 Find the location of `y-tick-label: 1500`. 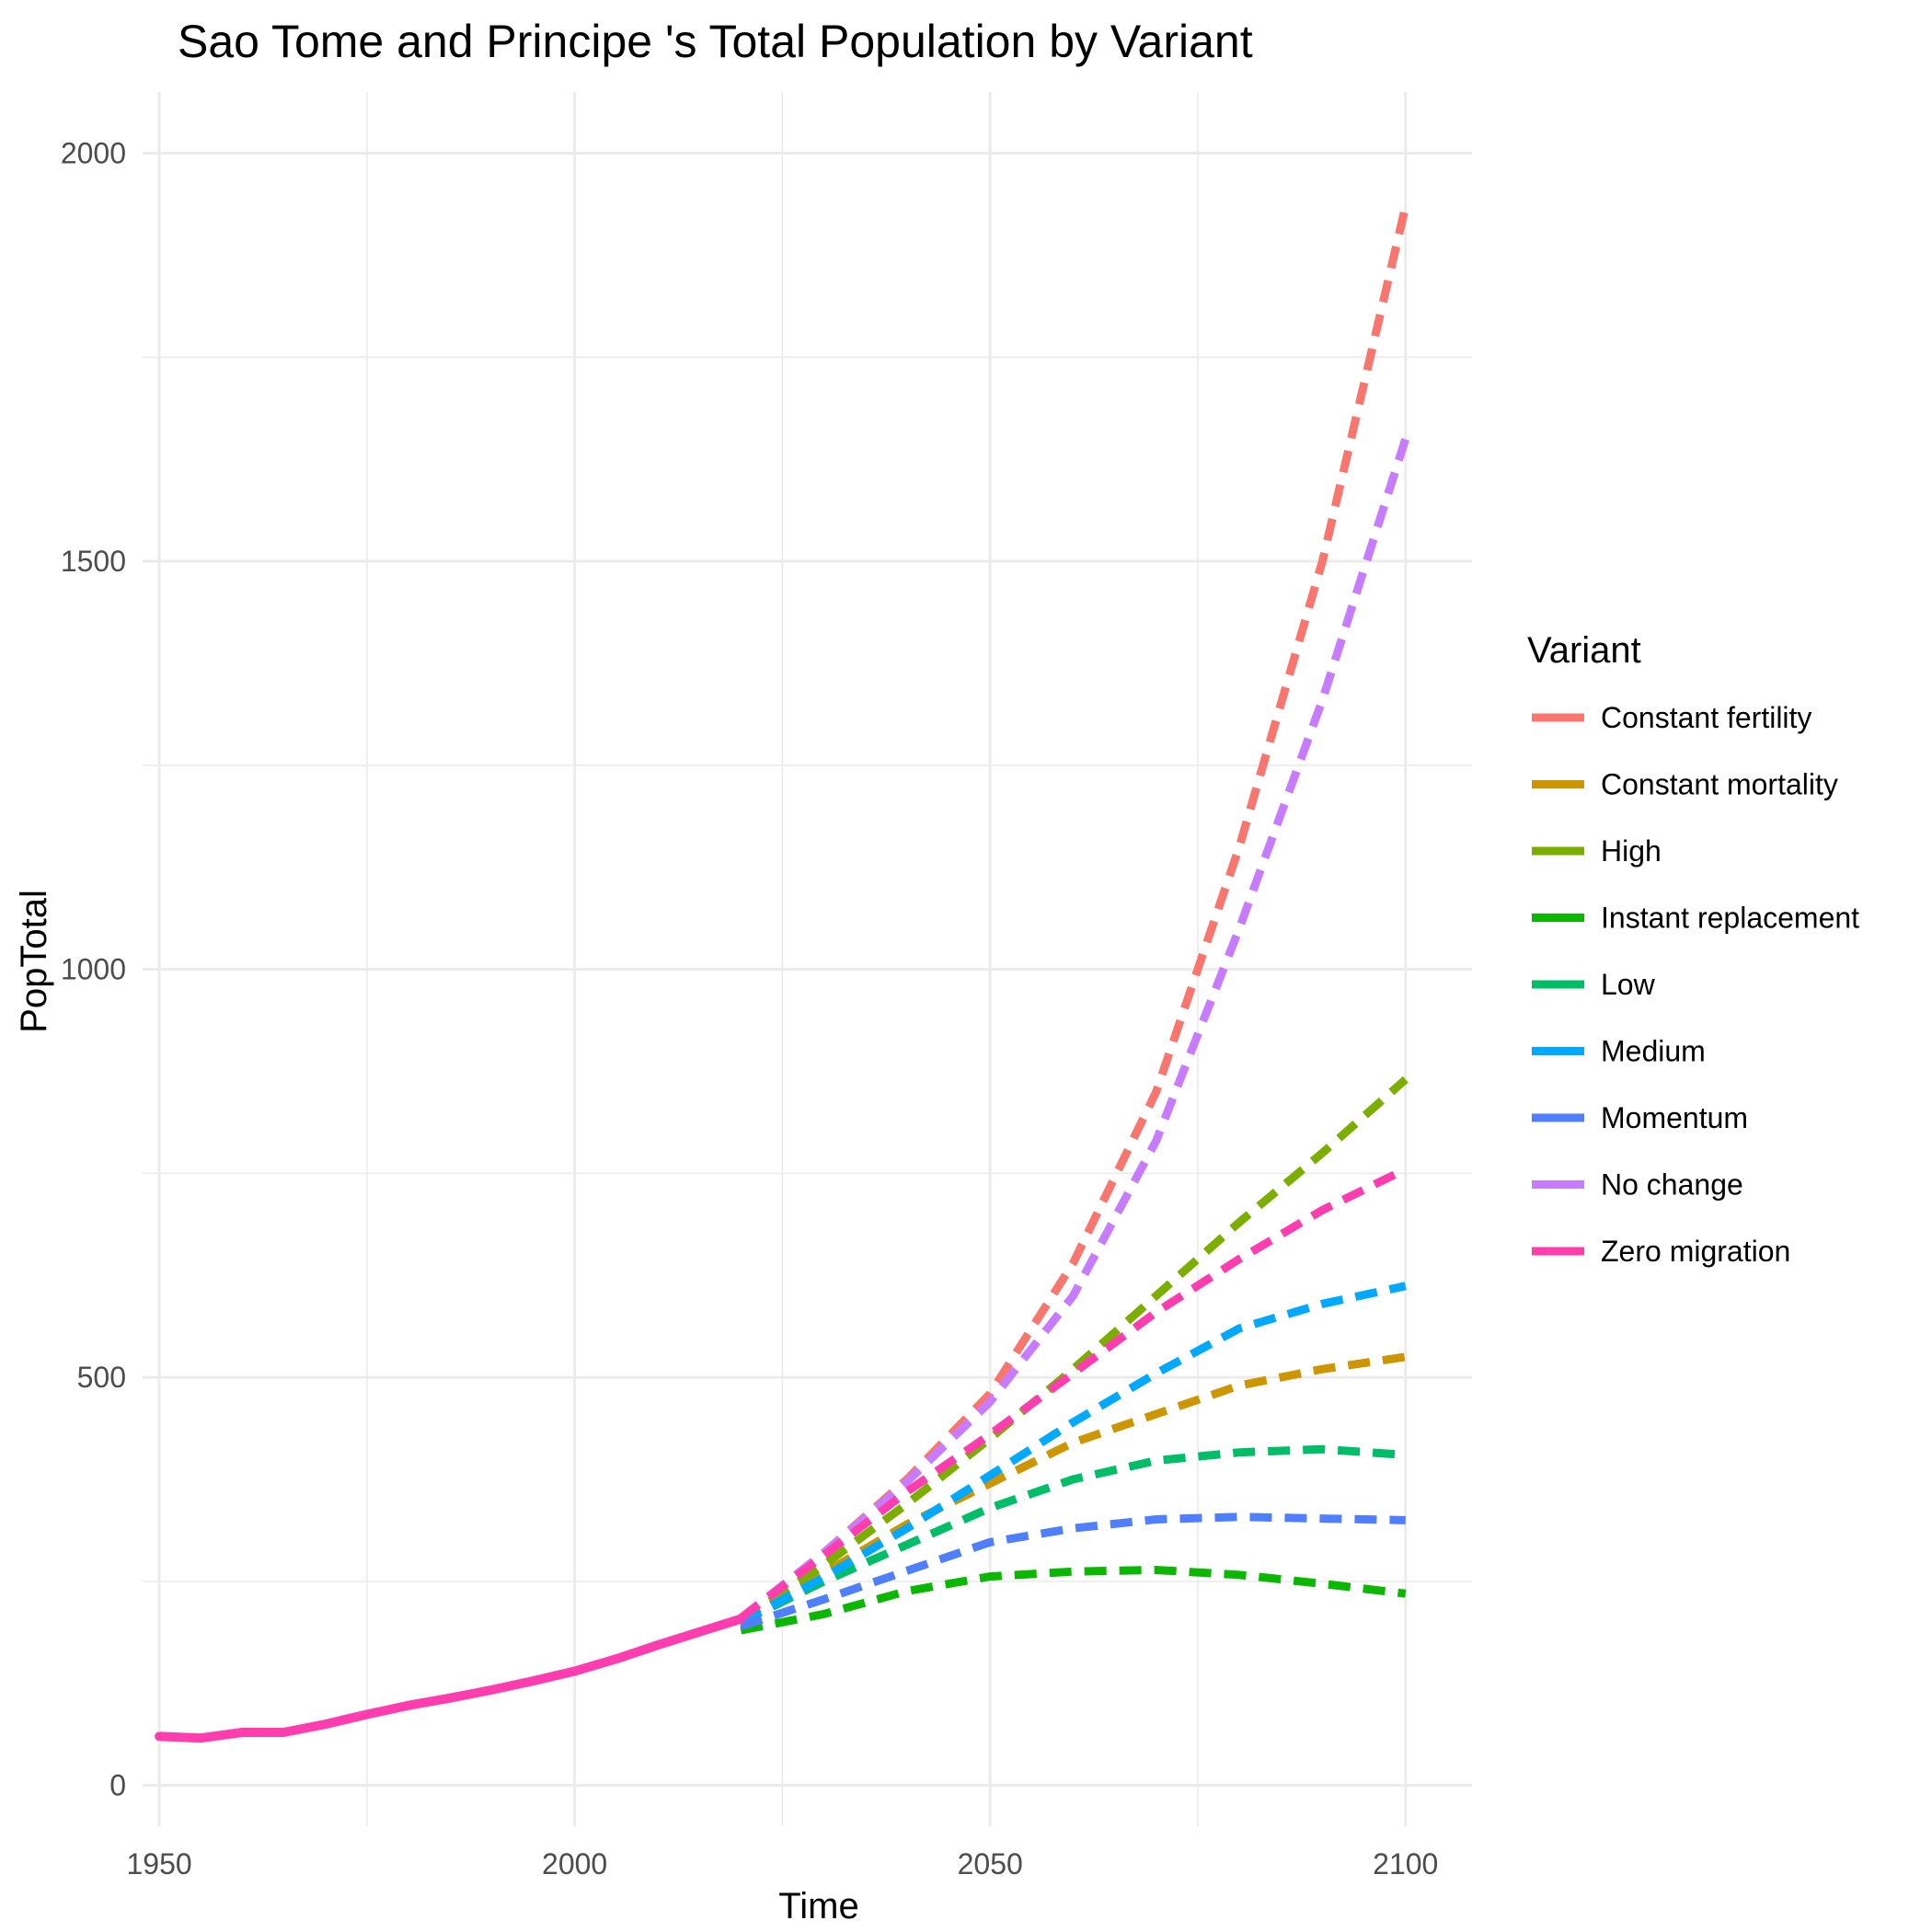

y-tick-label: 1500 is located at coordinates (93, 561).